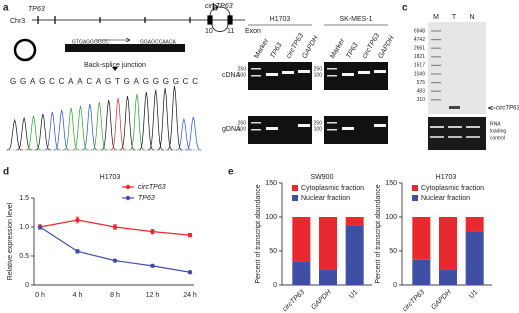  I want to click on x-tick-label: 0 h, so click(40, 295).